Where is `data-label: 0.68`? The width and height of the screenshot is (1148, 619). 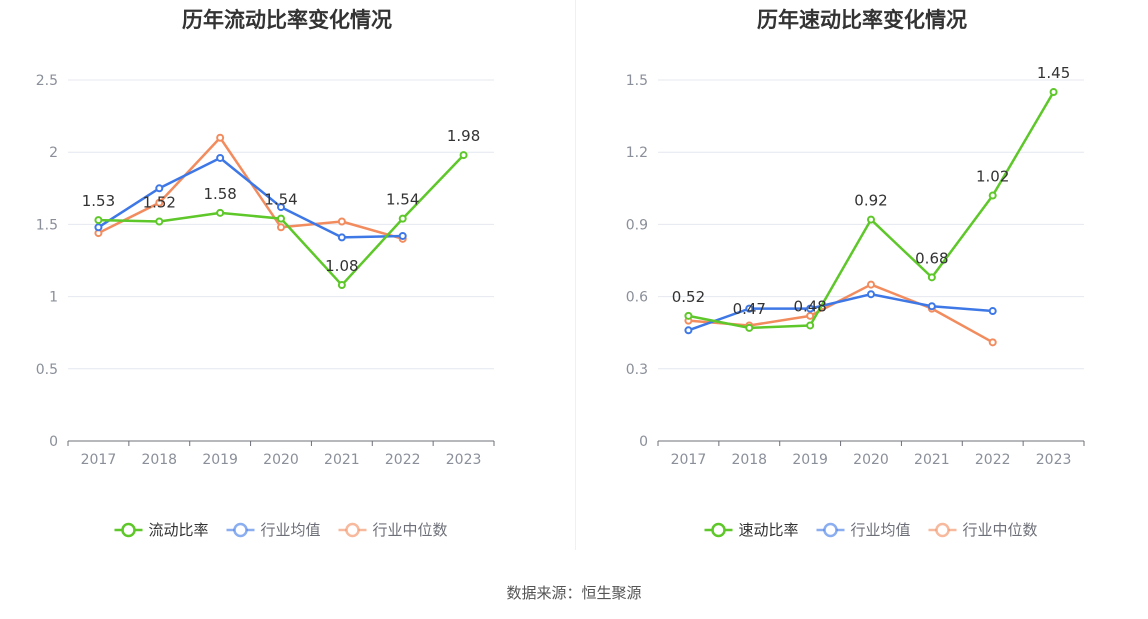
data-label: 0.68 is located at coordinates (931, 258).